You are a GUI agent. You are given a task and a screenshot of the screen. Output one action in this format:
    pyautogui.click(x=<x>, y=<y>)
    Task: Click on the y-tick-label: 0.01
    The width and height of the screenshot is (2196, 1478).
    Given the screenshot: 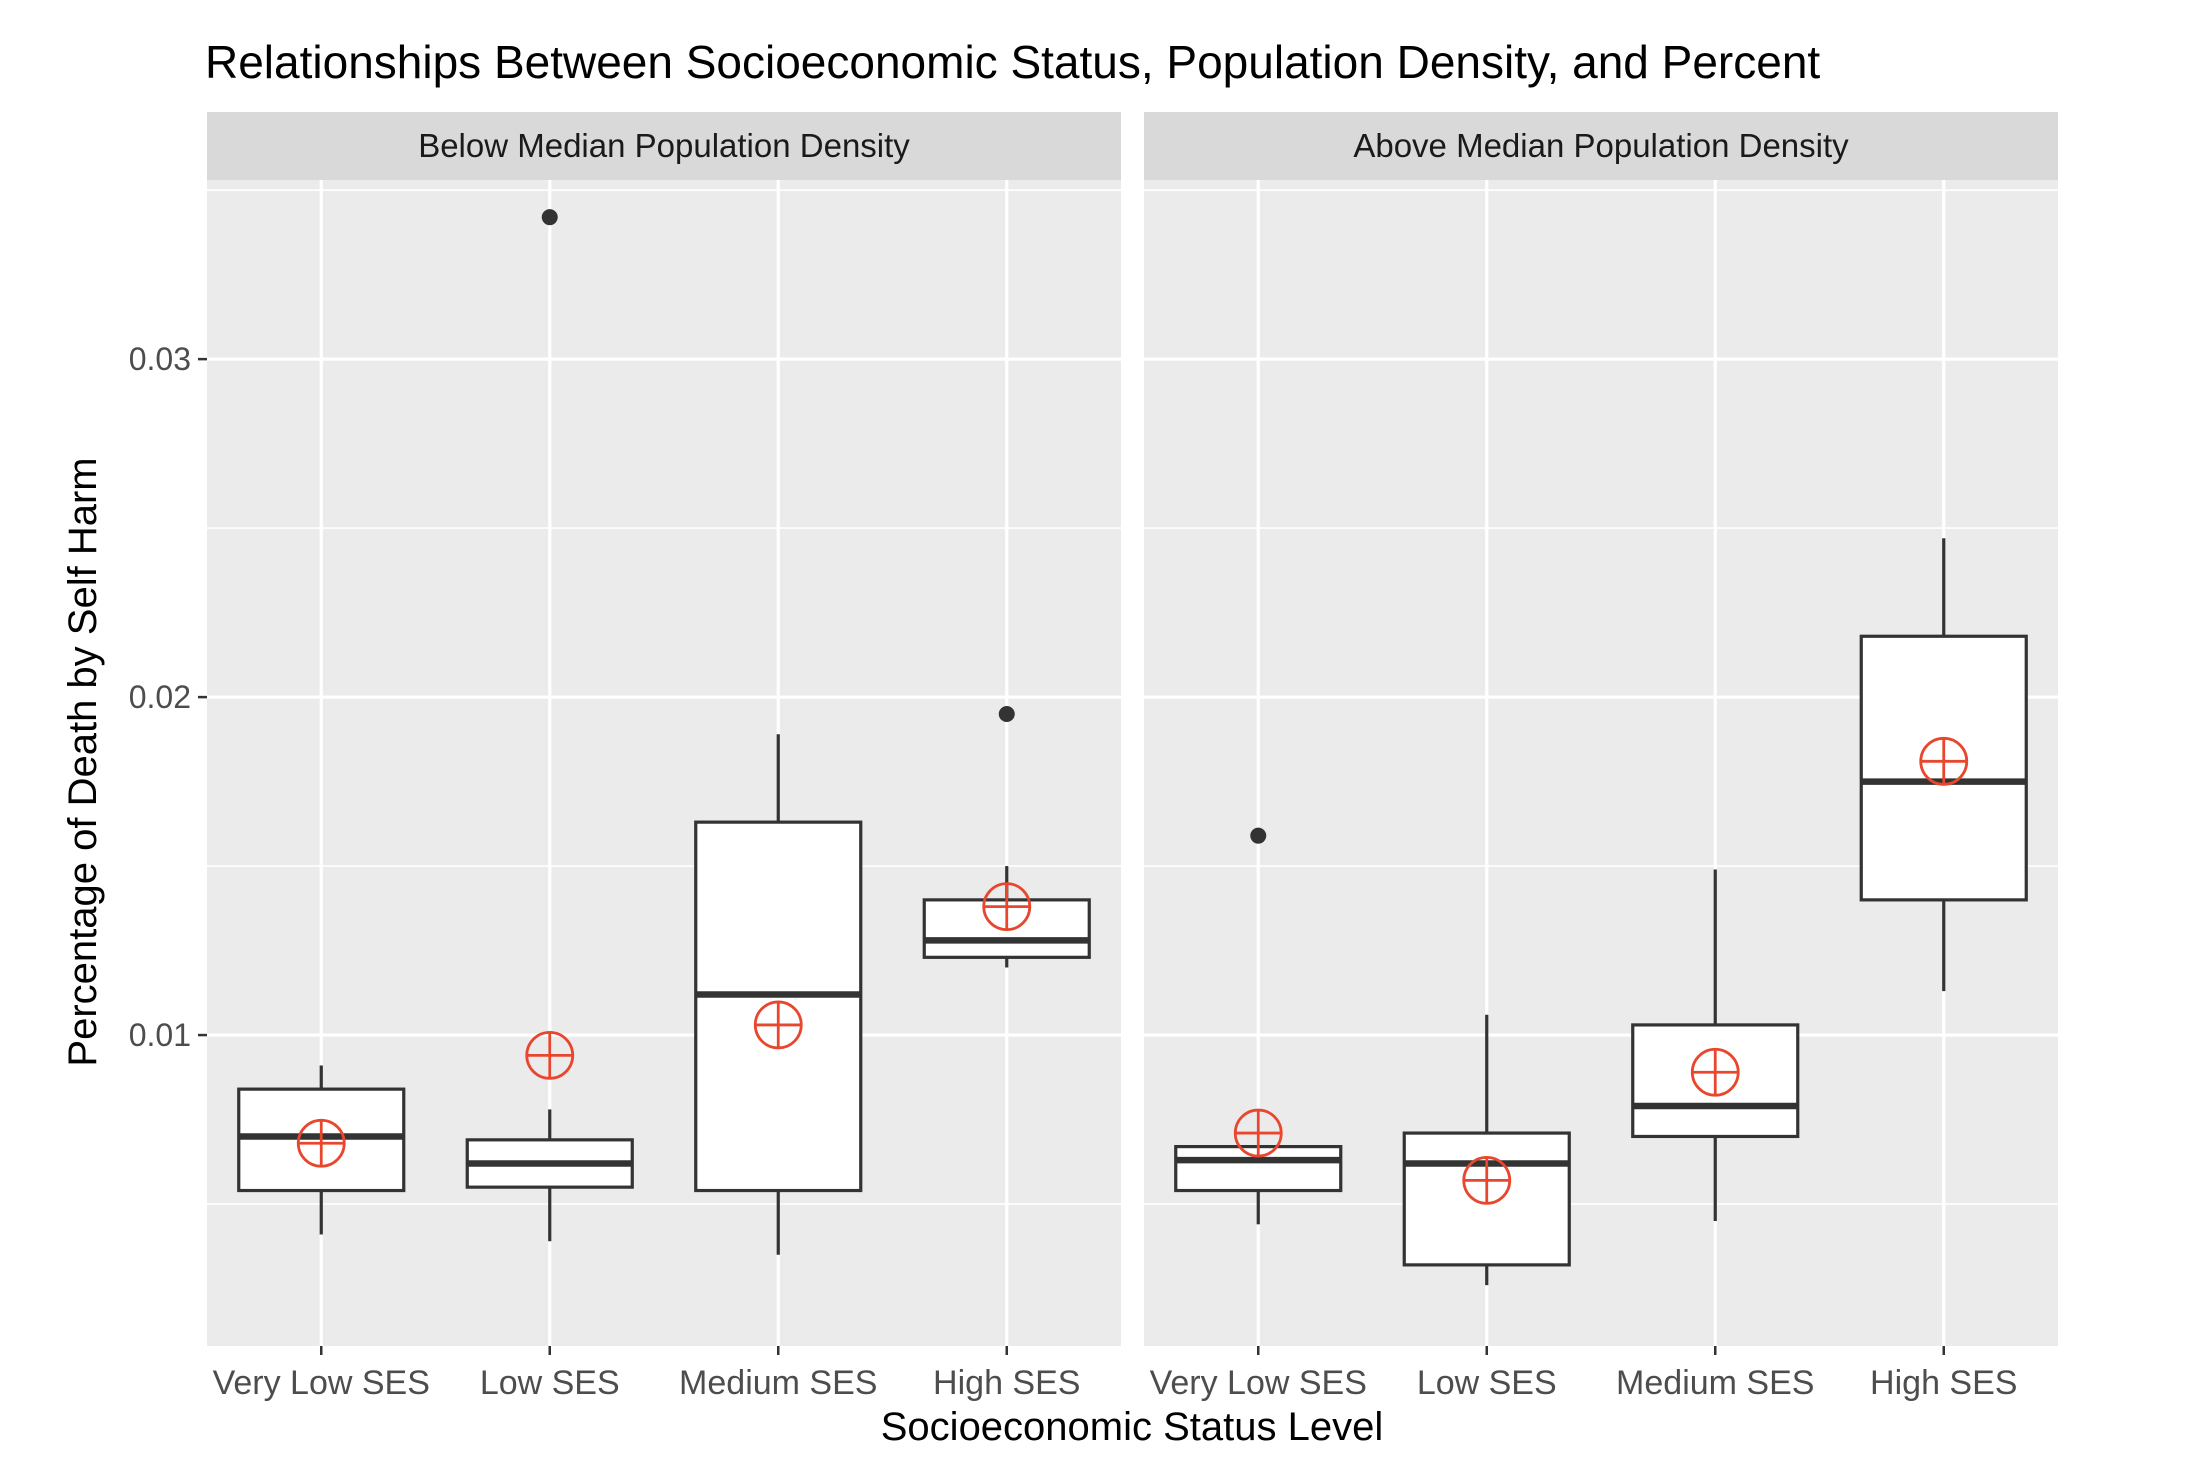 What is the action you would take?
    pyautogui.click(x=160, y=1035)
    